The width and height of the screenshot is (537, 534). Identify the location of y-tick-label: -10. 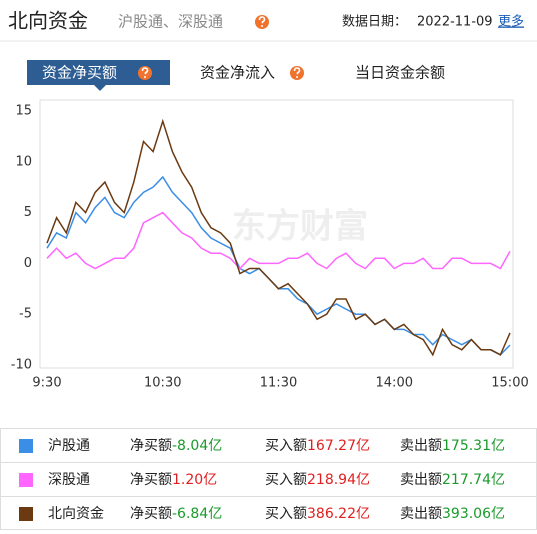
(21, 365).